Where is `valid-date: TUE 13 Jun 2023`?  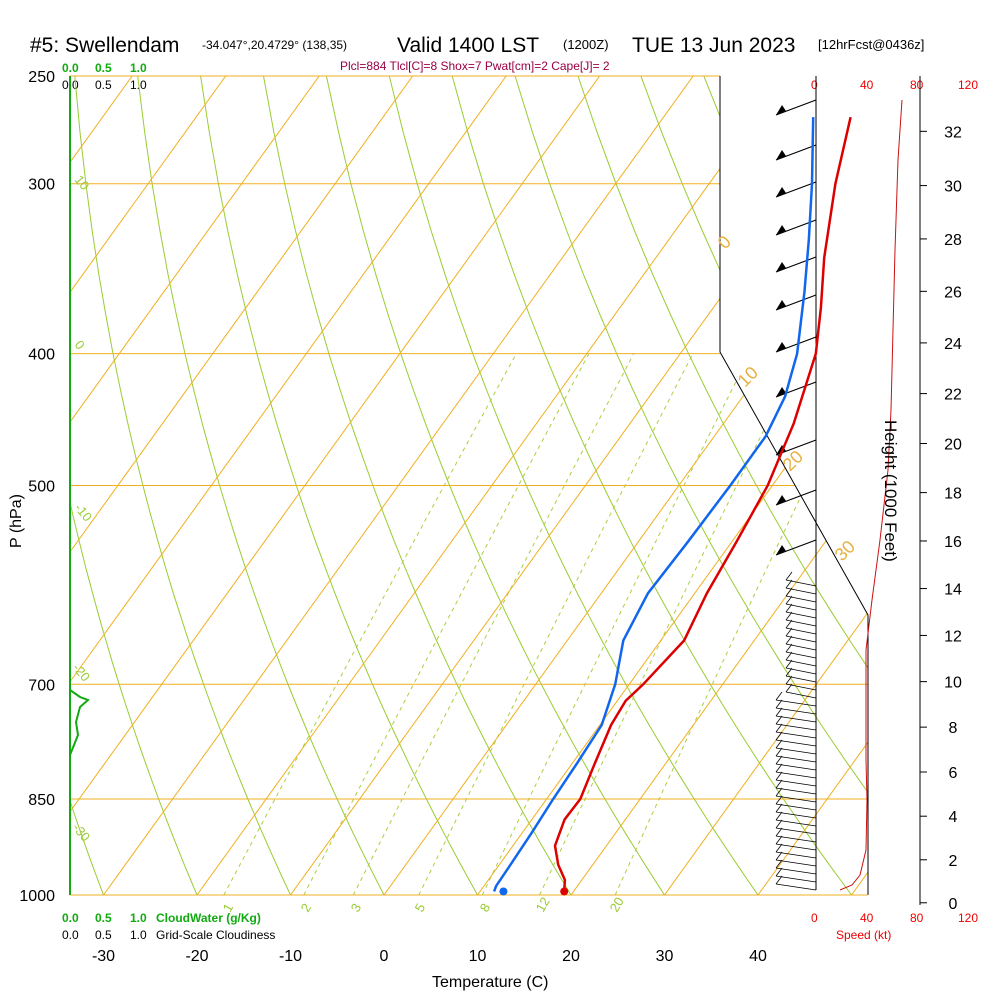 valid-date: TUE 13 Jun 2023 is located at coordinates (713, 45).